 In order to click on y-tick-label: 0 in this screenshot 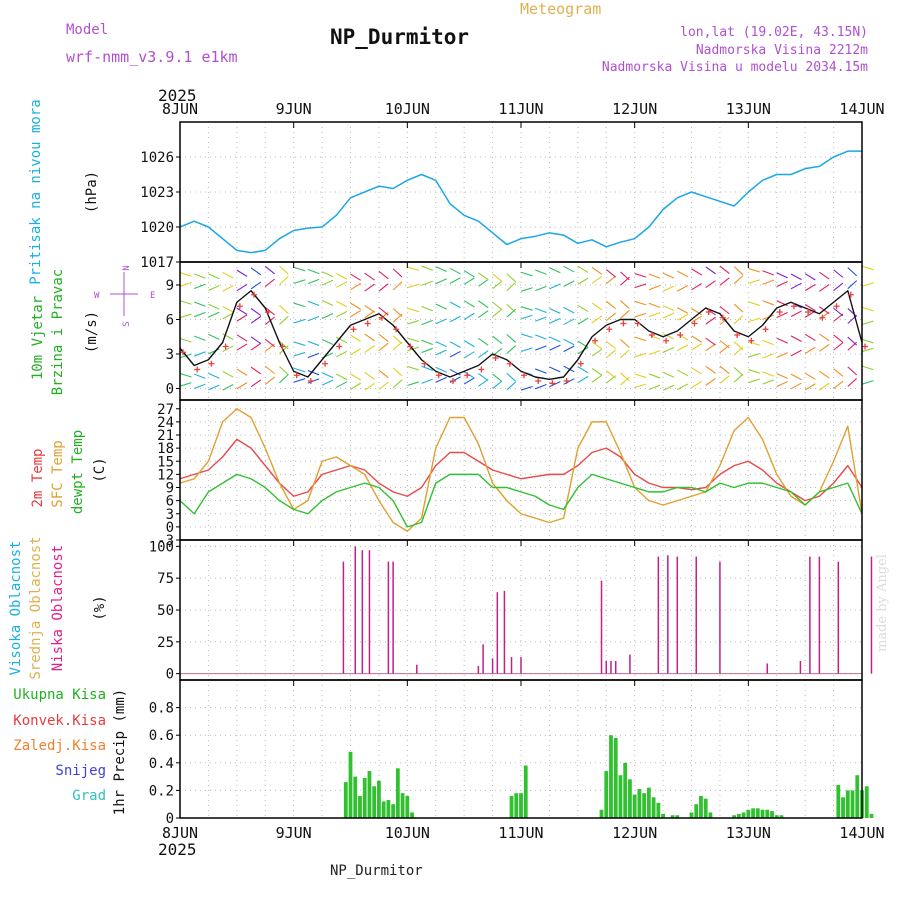, I will do `click(170, 390)`.